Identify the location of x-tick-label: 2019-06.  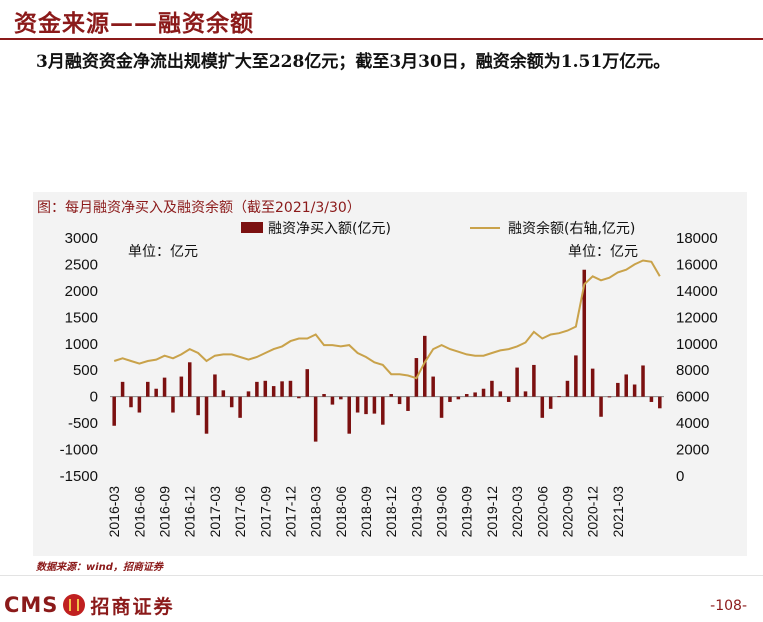
(442, 512).